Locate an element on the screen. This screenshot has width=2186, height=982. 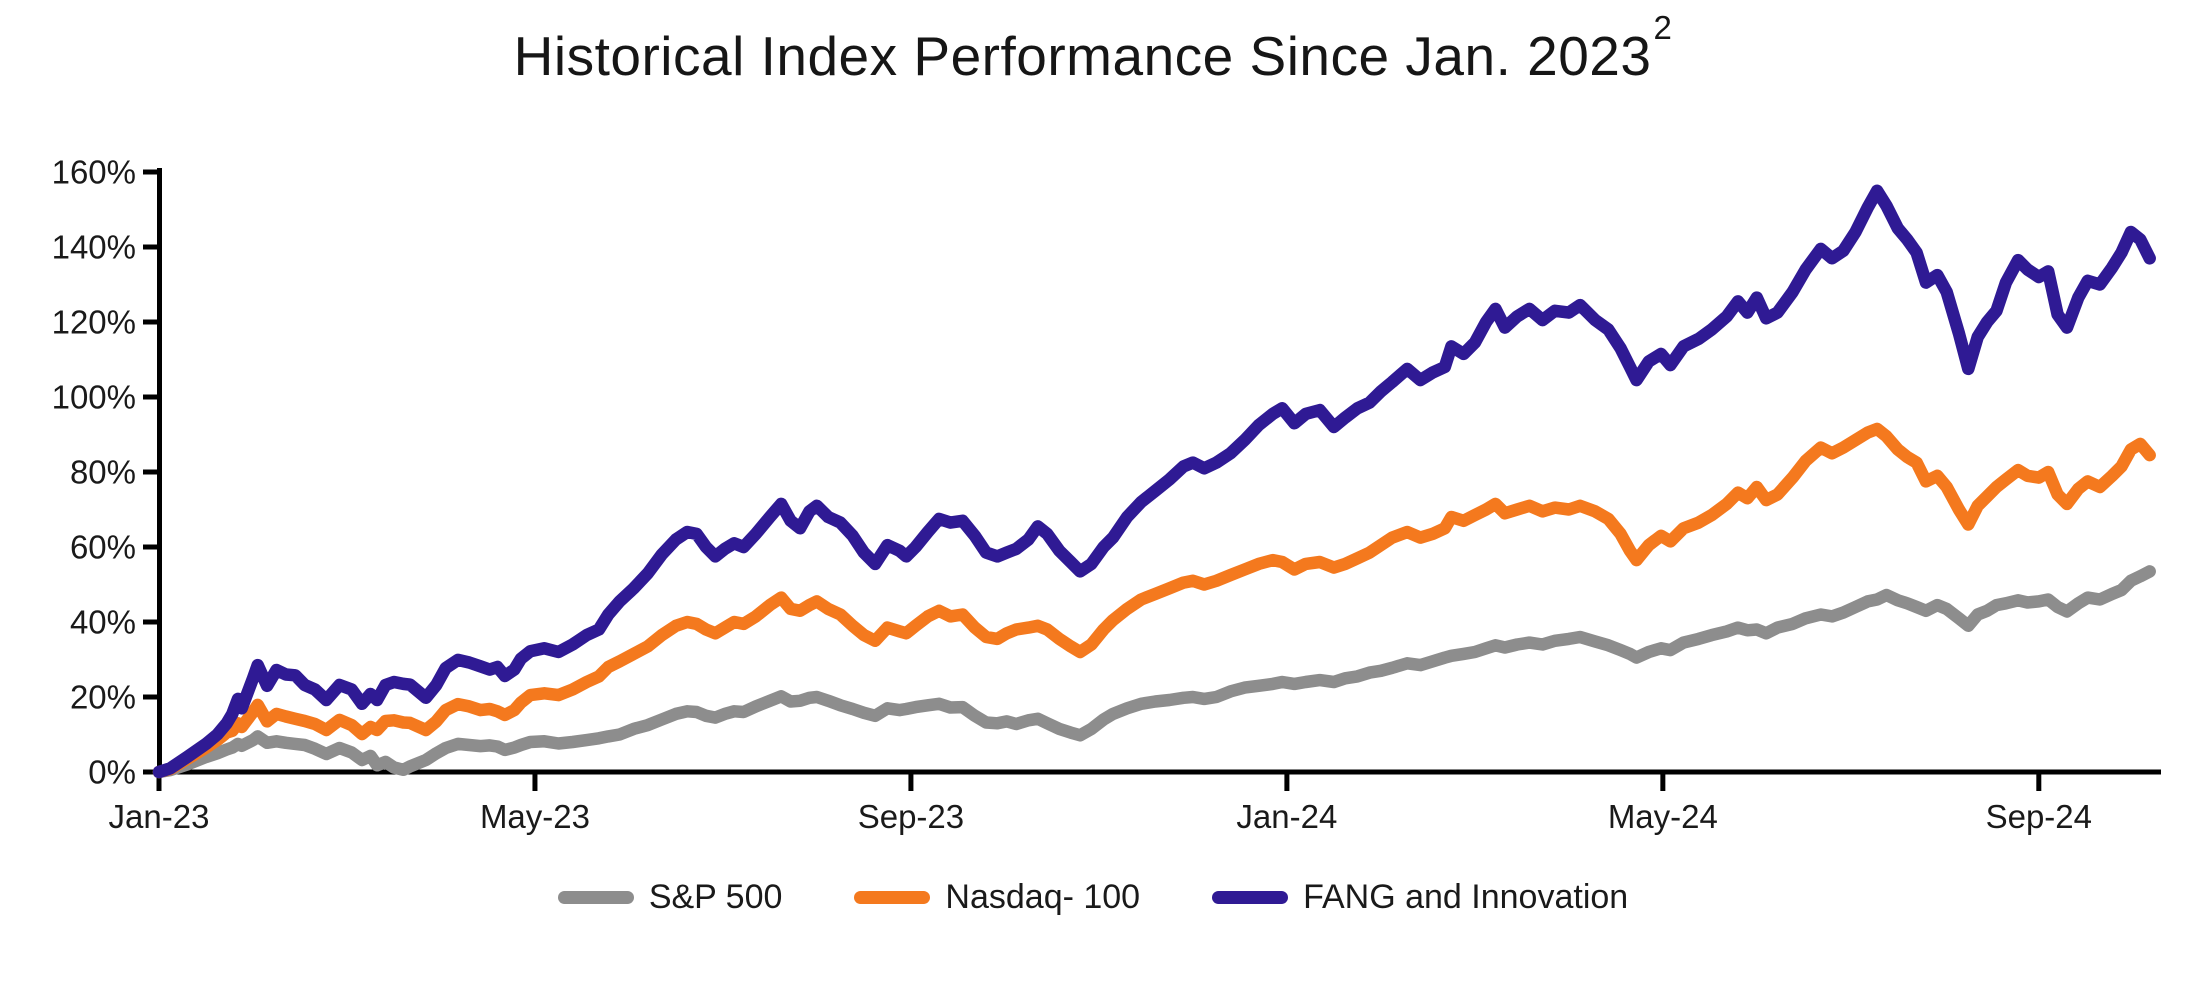
y-tick-label: 100% is located at coordinates (94, 397).